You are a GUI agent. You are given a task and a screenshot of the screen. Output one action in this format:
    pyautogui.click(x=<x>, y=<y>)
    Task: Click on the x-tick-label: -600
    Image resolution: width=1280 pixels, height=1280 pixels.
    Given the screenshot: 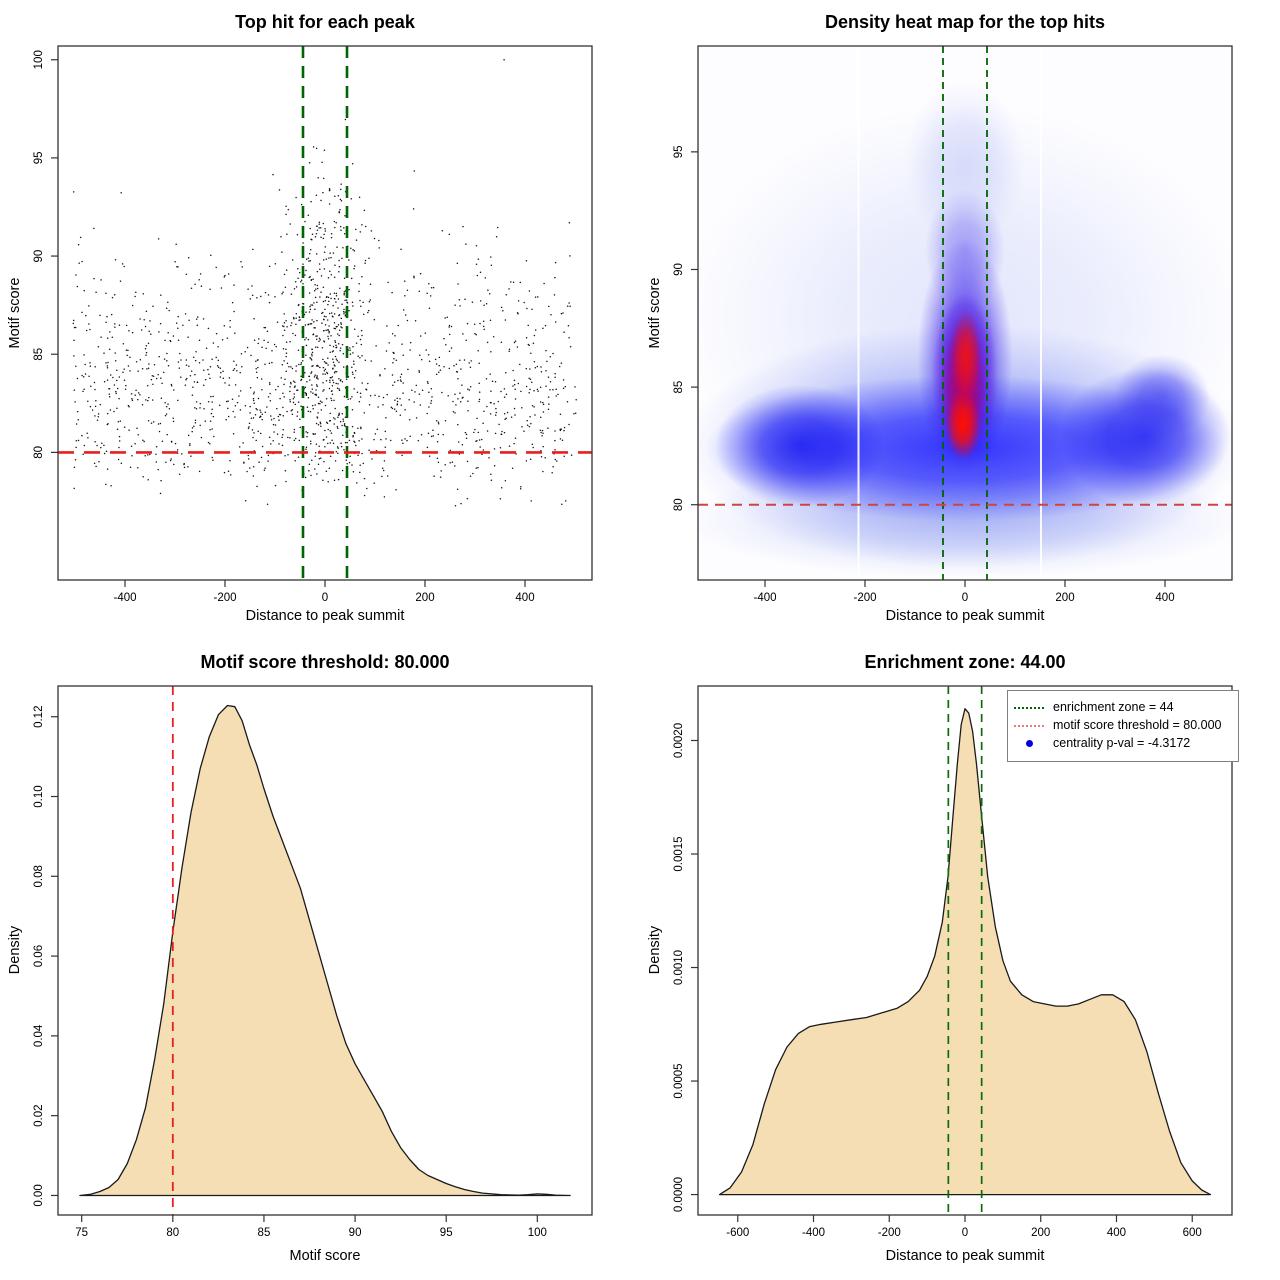 What is the action you would take?
    pyautogui.click(x=737, y=1233)
    